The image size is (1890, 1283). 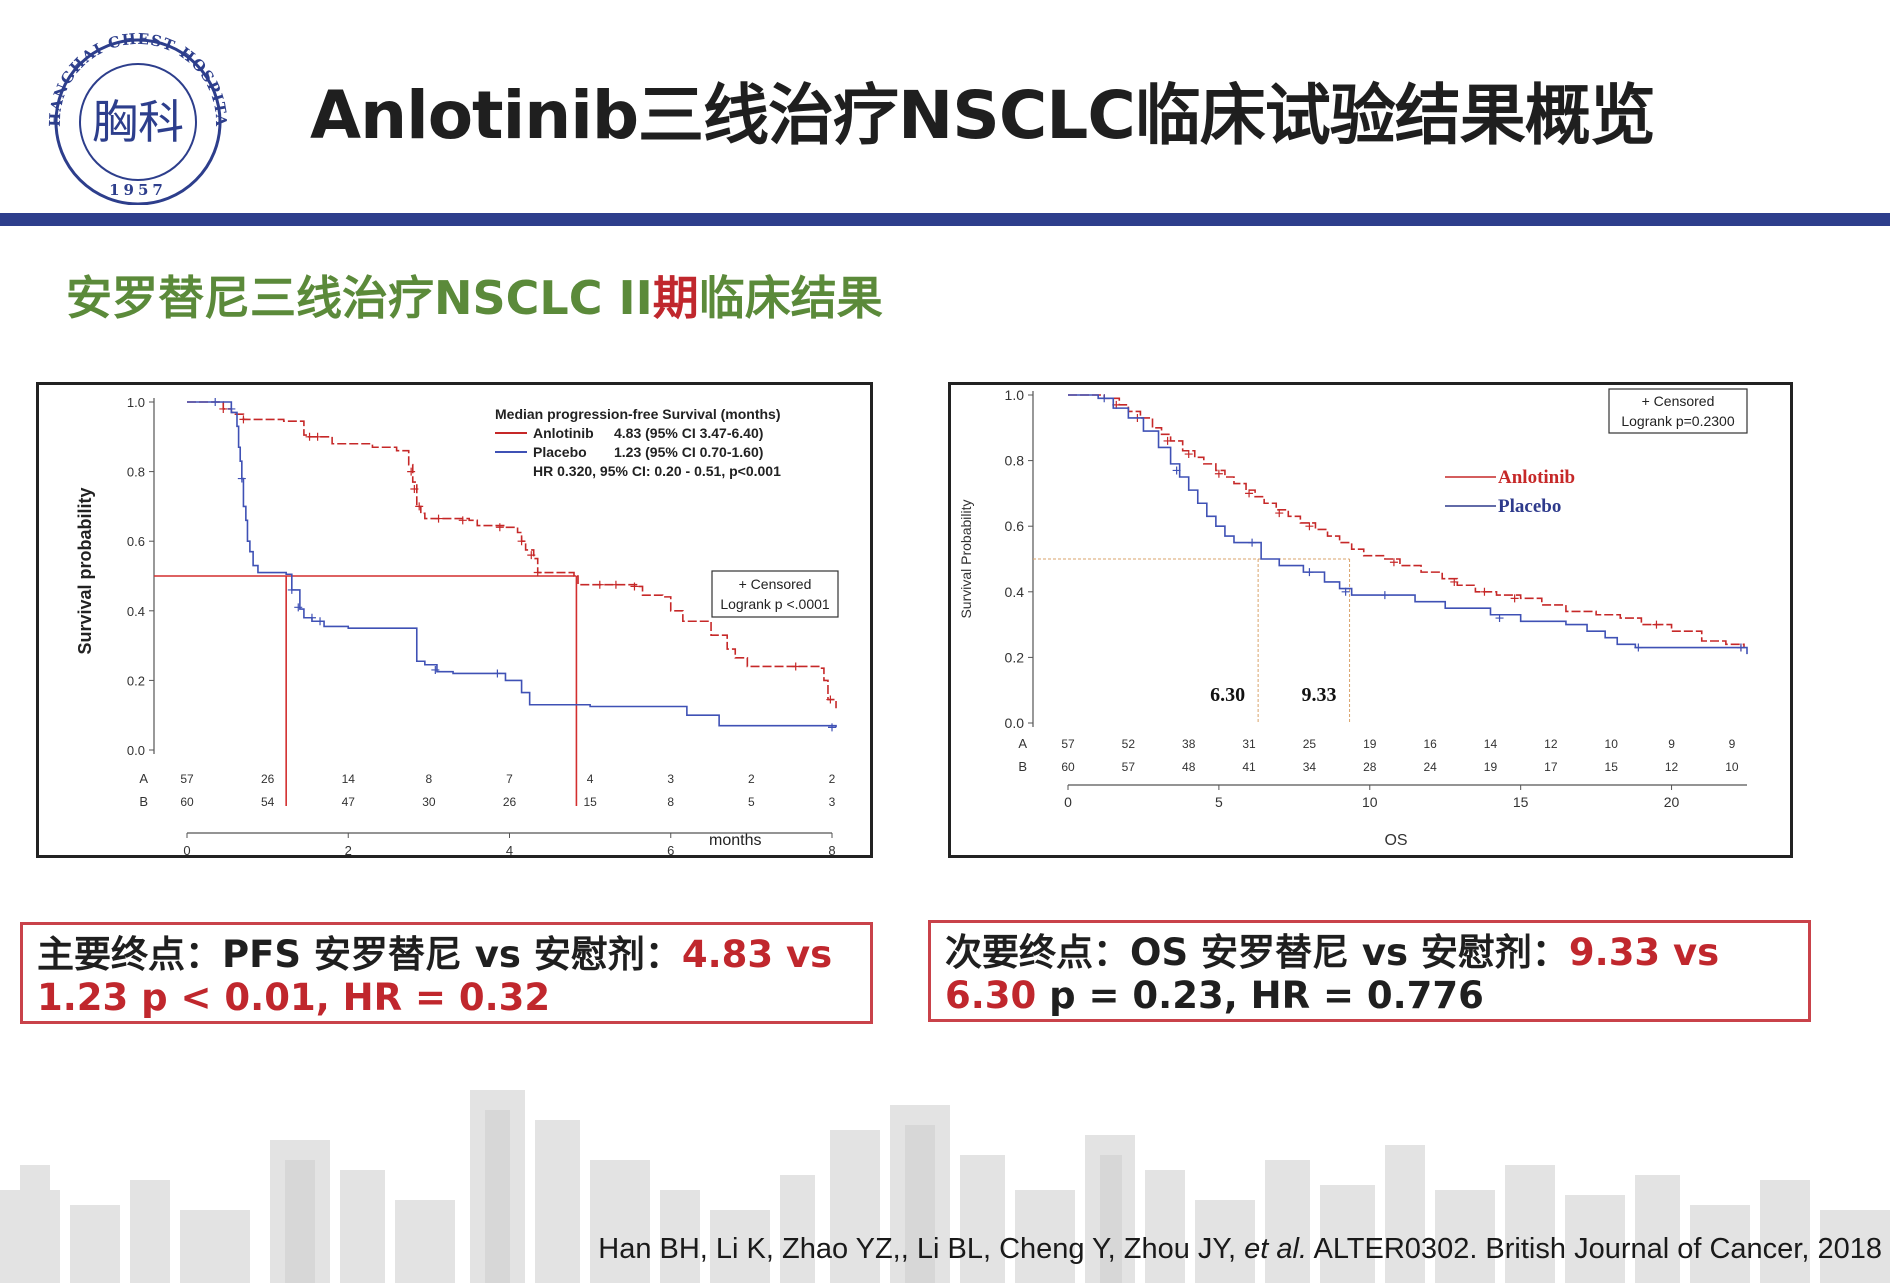 What do you see at coordinates (268, 802) in the screenshot?
I see `pfs-risk-count: 54` at bounding box center [268, 802].